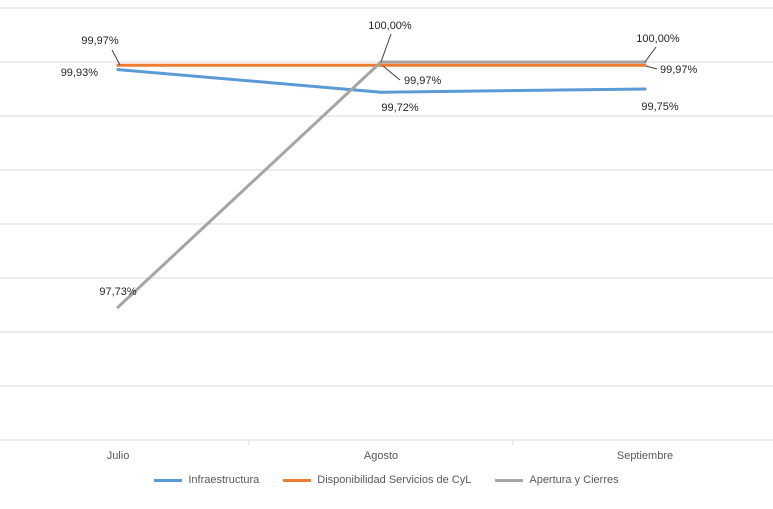  I want to click on data-label: 99,93%, so click(80, 73).